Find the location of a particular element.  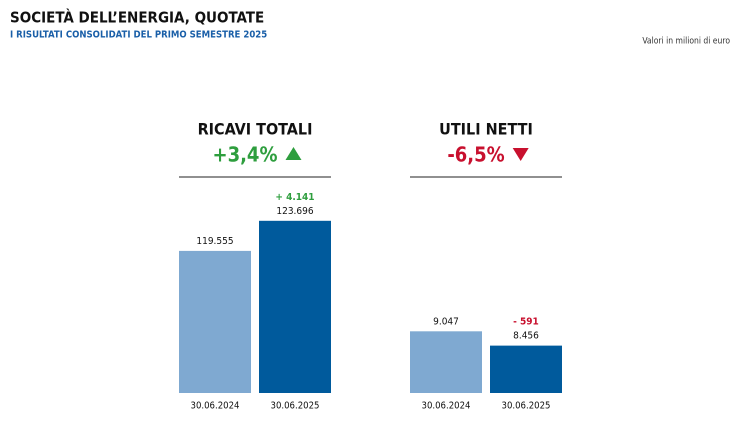

change-label: +3,4% is located at coordinates (245, 155).